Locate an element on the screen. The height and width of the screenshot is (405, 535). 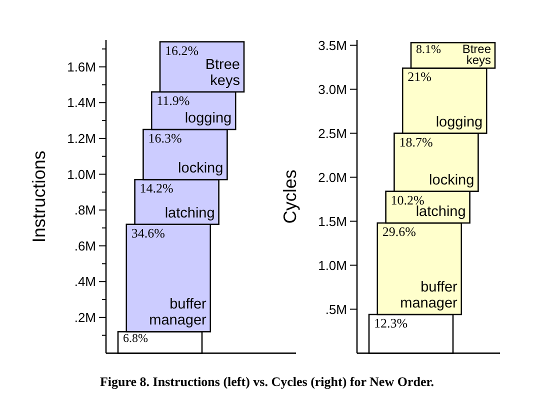
y-tick-label: 1.2M is located at coordinates (81, 138).